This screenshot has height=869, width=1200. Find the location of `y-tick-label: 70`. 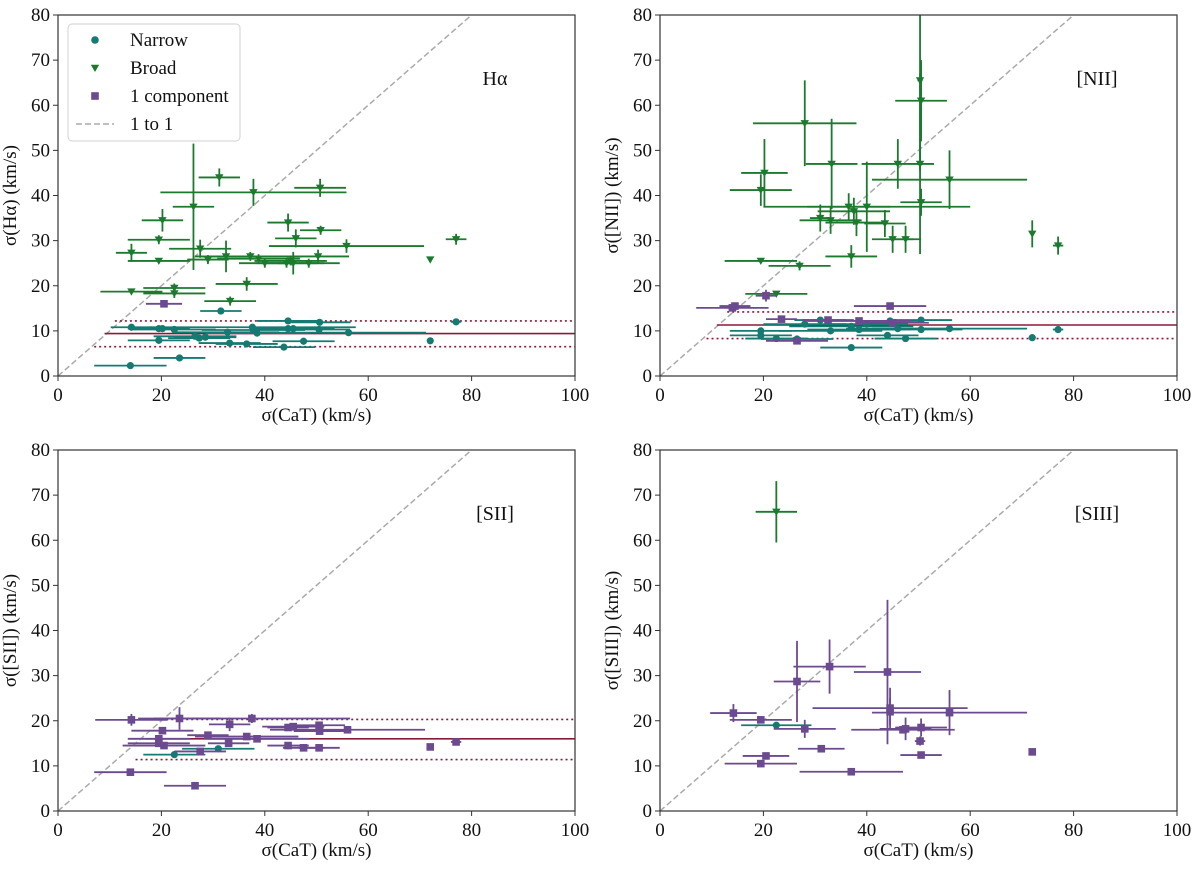

y-tick-label: 70 is located at coordinates (642, 495).